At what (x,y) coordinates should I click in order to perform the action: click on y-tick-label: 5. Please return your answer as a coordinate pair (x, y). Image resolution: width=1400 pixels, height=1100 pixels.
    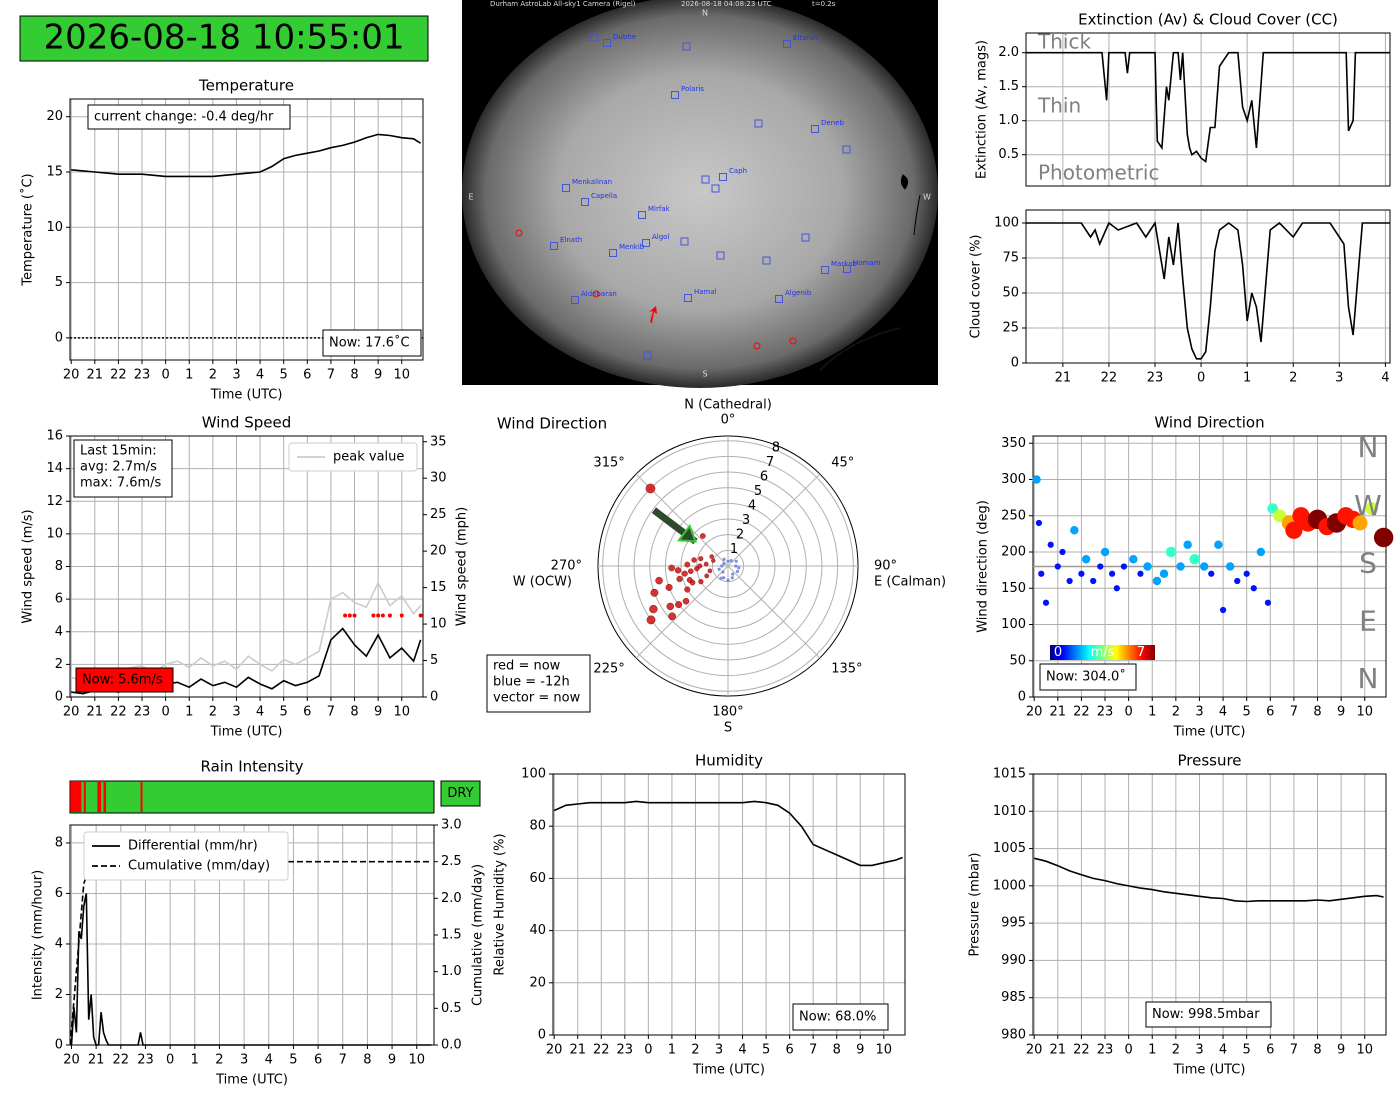
    Looking at the image, I should click on (59, 282).